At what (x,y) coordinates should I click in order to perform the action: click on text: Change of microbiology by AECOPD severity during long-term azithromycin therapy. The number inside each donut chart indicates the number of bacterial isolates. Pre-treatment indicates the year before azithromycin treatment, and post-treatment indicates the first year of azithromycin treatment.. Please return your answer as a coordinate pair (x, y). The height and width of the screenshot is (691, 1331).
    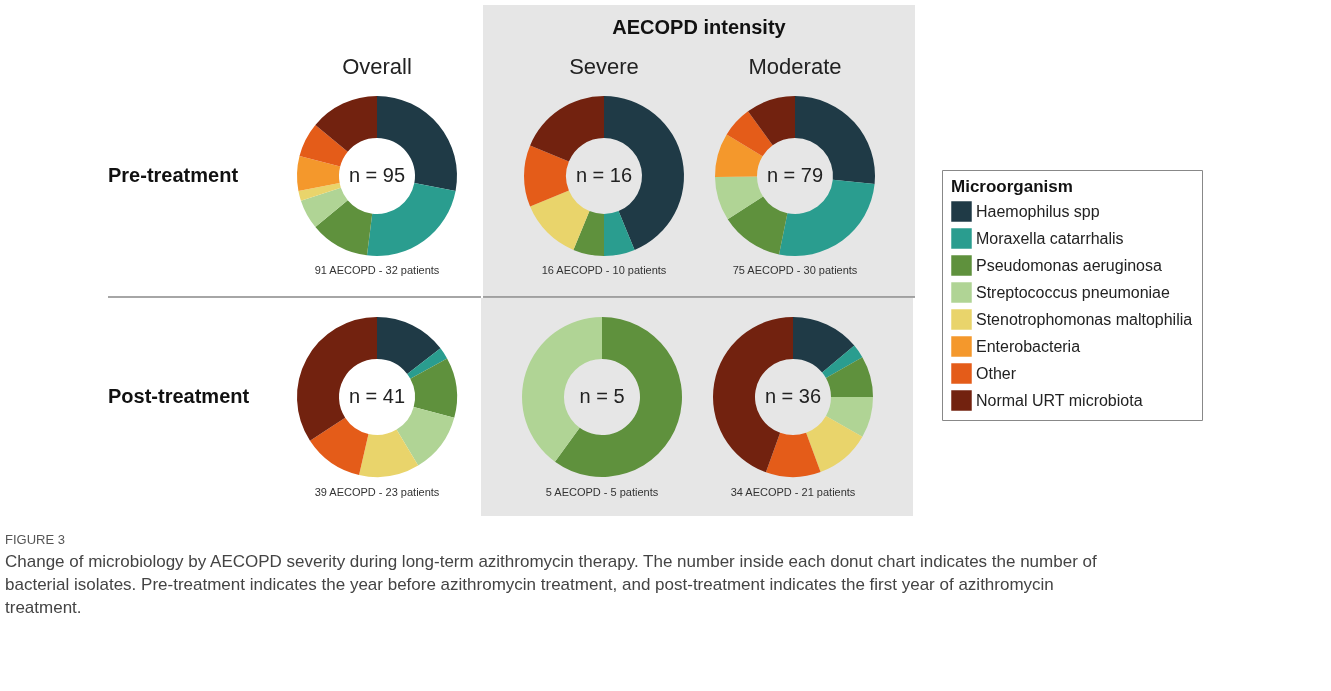
    Looking at the image, I should click on (551, 584).